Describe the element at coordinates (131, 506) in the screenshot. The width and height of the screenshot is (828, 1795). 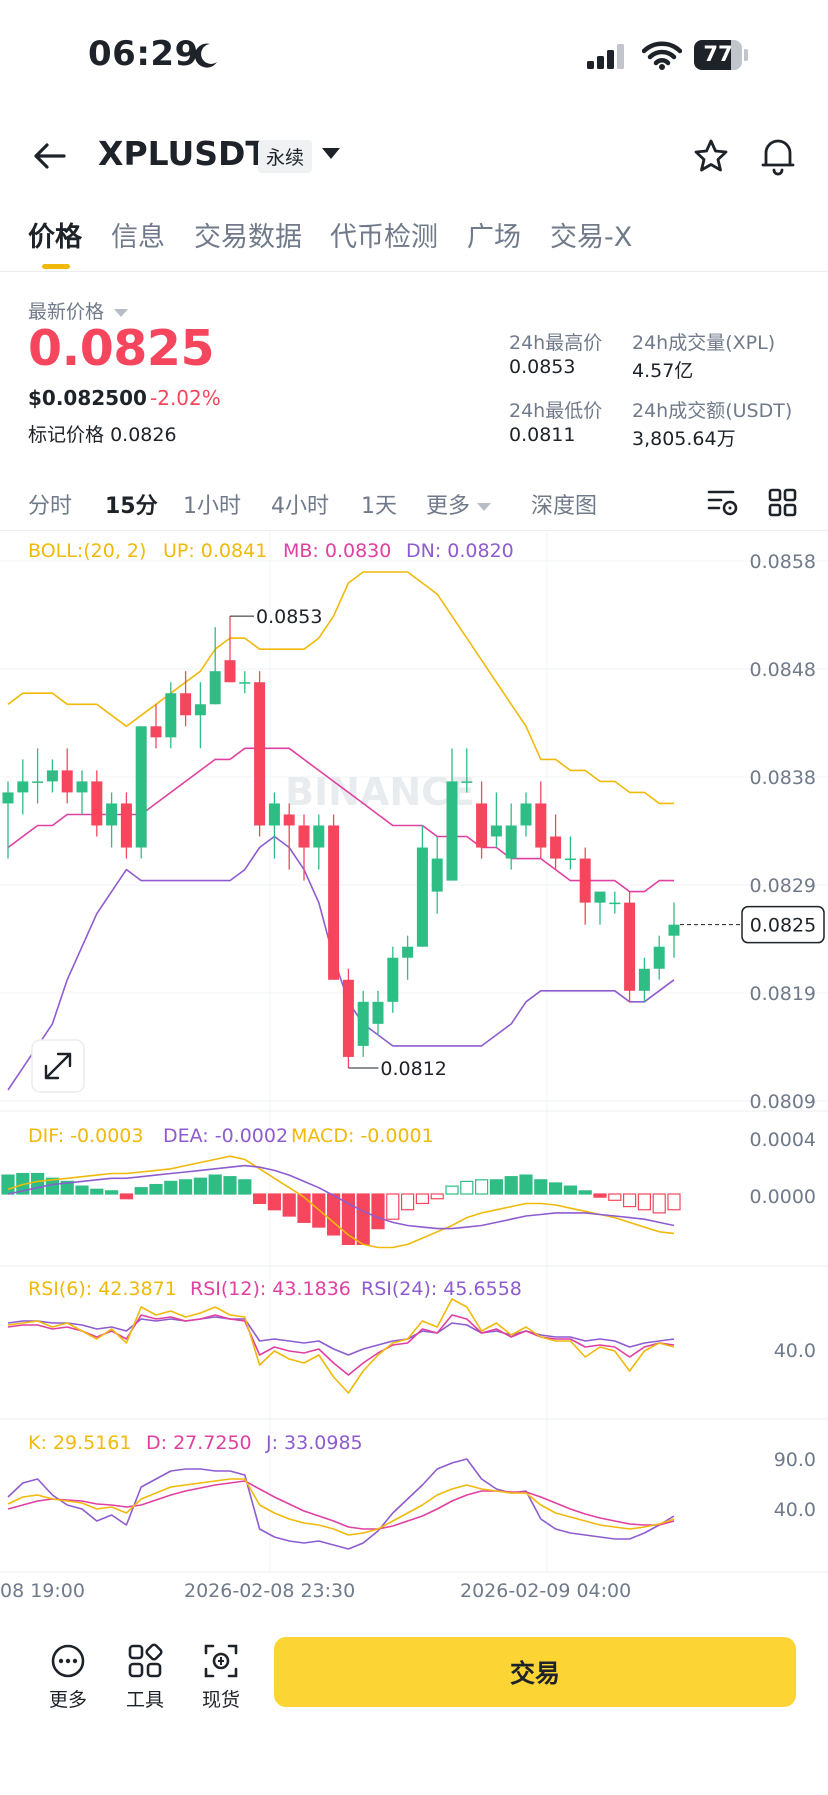
I see `interval-15m: 15分` at that location.